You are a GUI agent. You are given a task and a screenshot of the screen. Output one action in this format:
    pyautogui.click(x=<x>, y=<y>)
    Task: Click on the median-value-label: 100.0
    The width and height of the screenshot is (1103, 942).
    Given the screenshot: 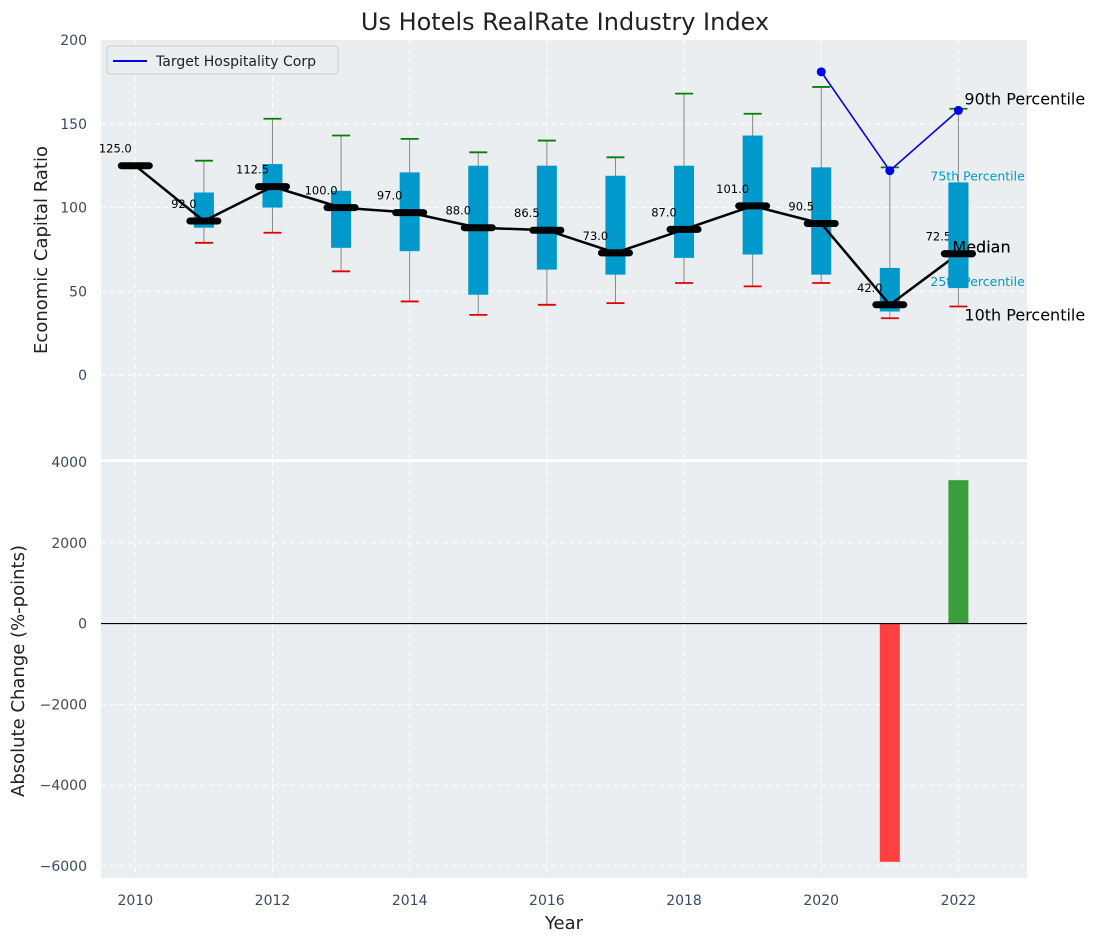 What is the action you would take?
    pyautogui.click(x=321, y=191)
    